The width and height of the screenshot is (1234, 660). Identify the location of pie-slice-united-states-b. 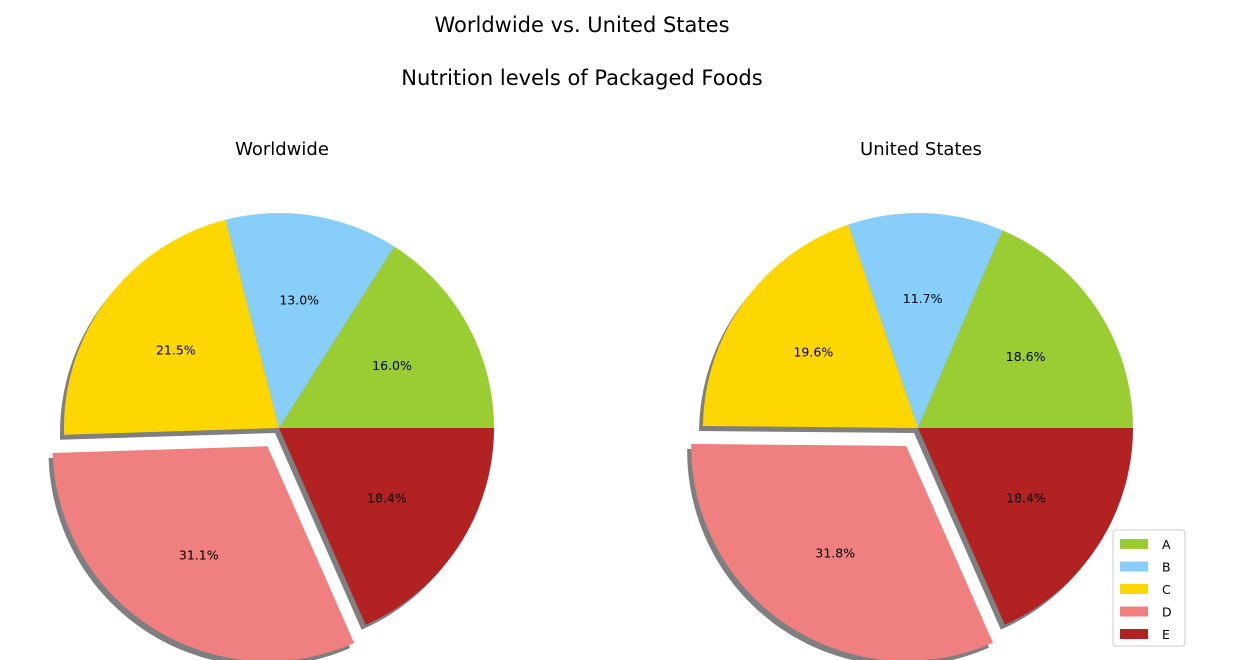
(925, 320).